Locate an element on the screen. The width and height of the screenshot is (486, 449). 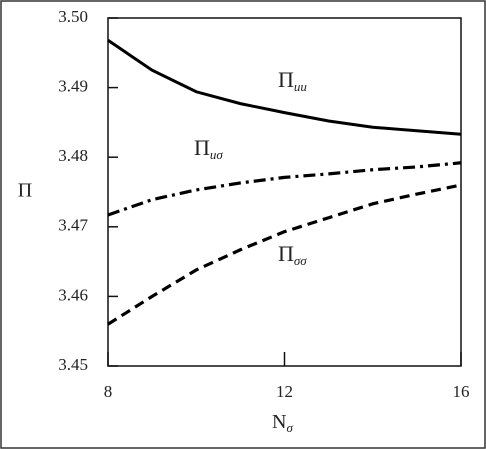
y-tick-label: 3.45 is located at coordinates (73, 364).